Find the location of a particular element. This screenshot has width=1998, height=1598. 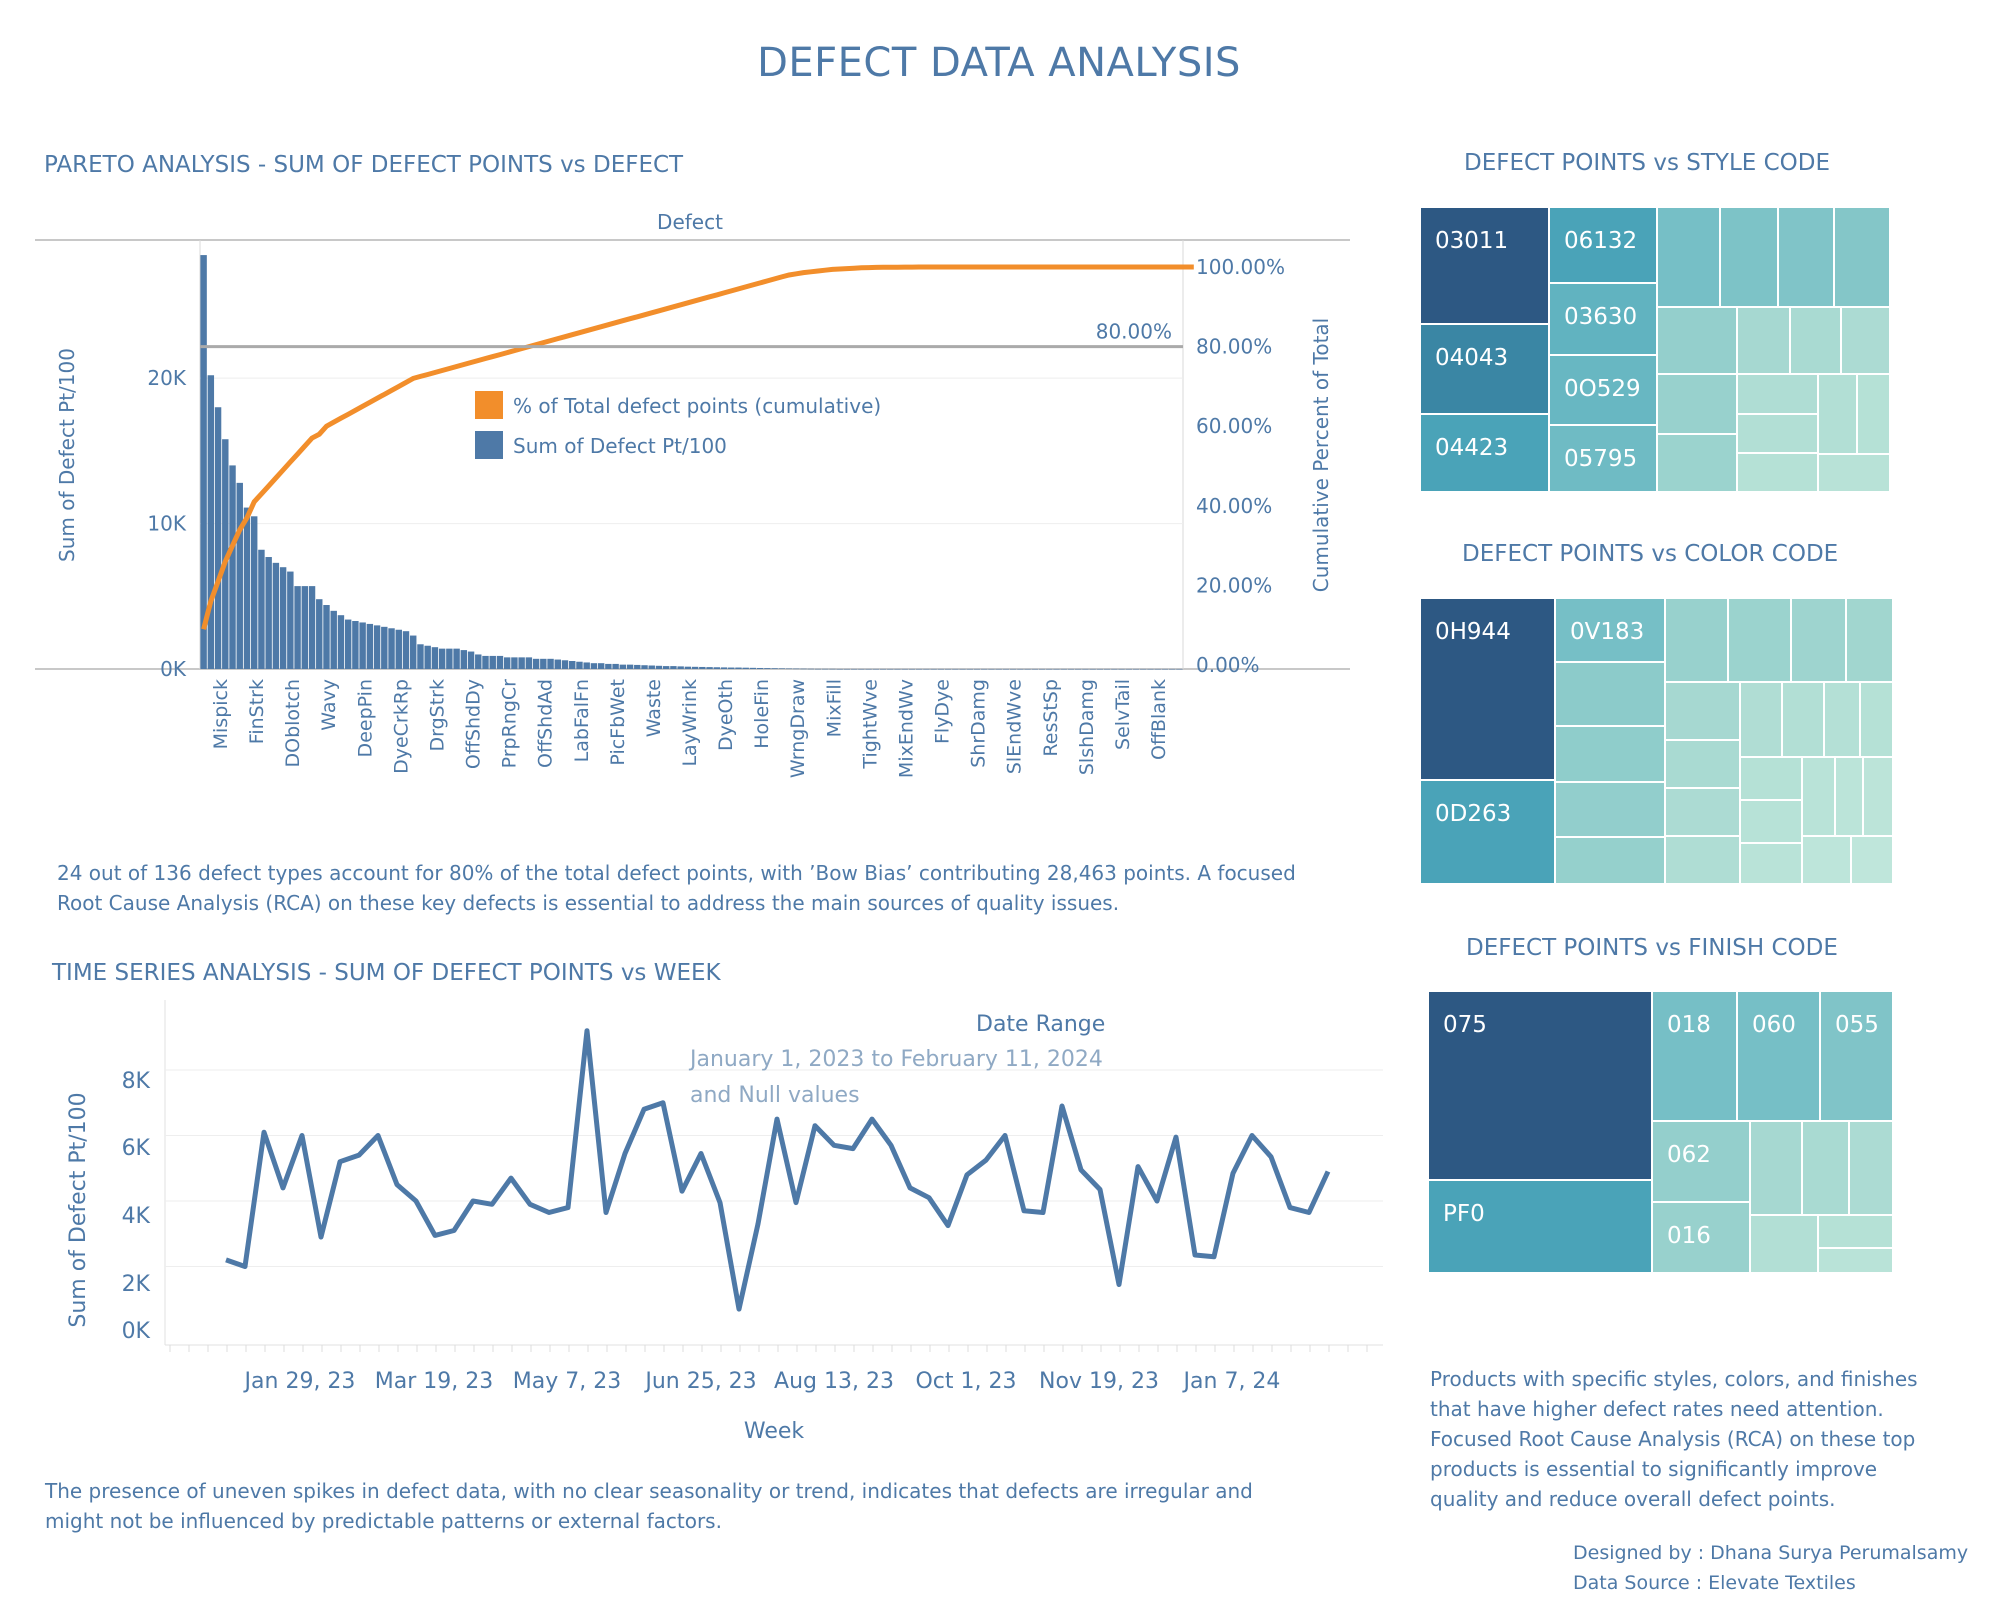

treemap-cell: 016 is located at coordinates (1701, 1237).